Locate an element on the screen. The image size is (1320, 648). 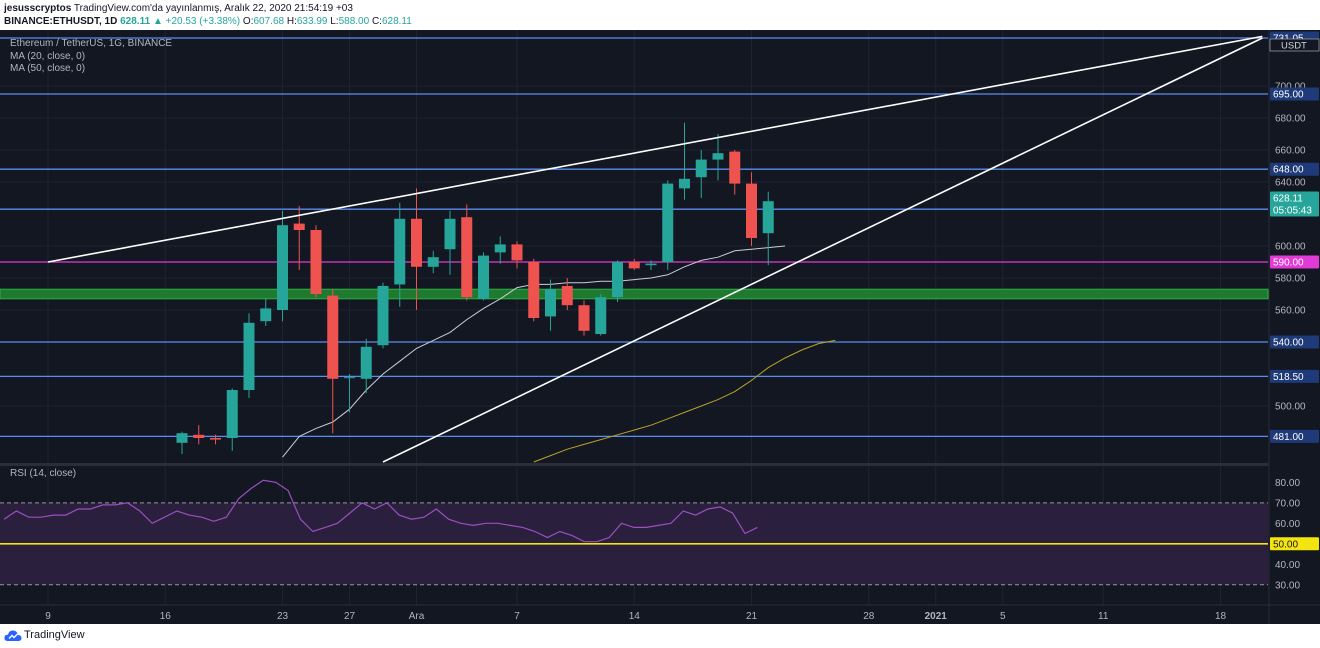
x-tick-label: 18 is located at coordinates (1221, 616).